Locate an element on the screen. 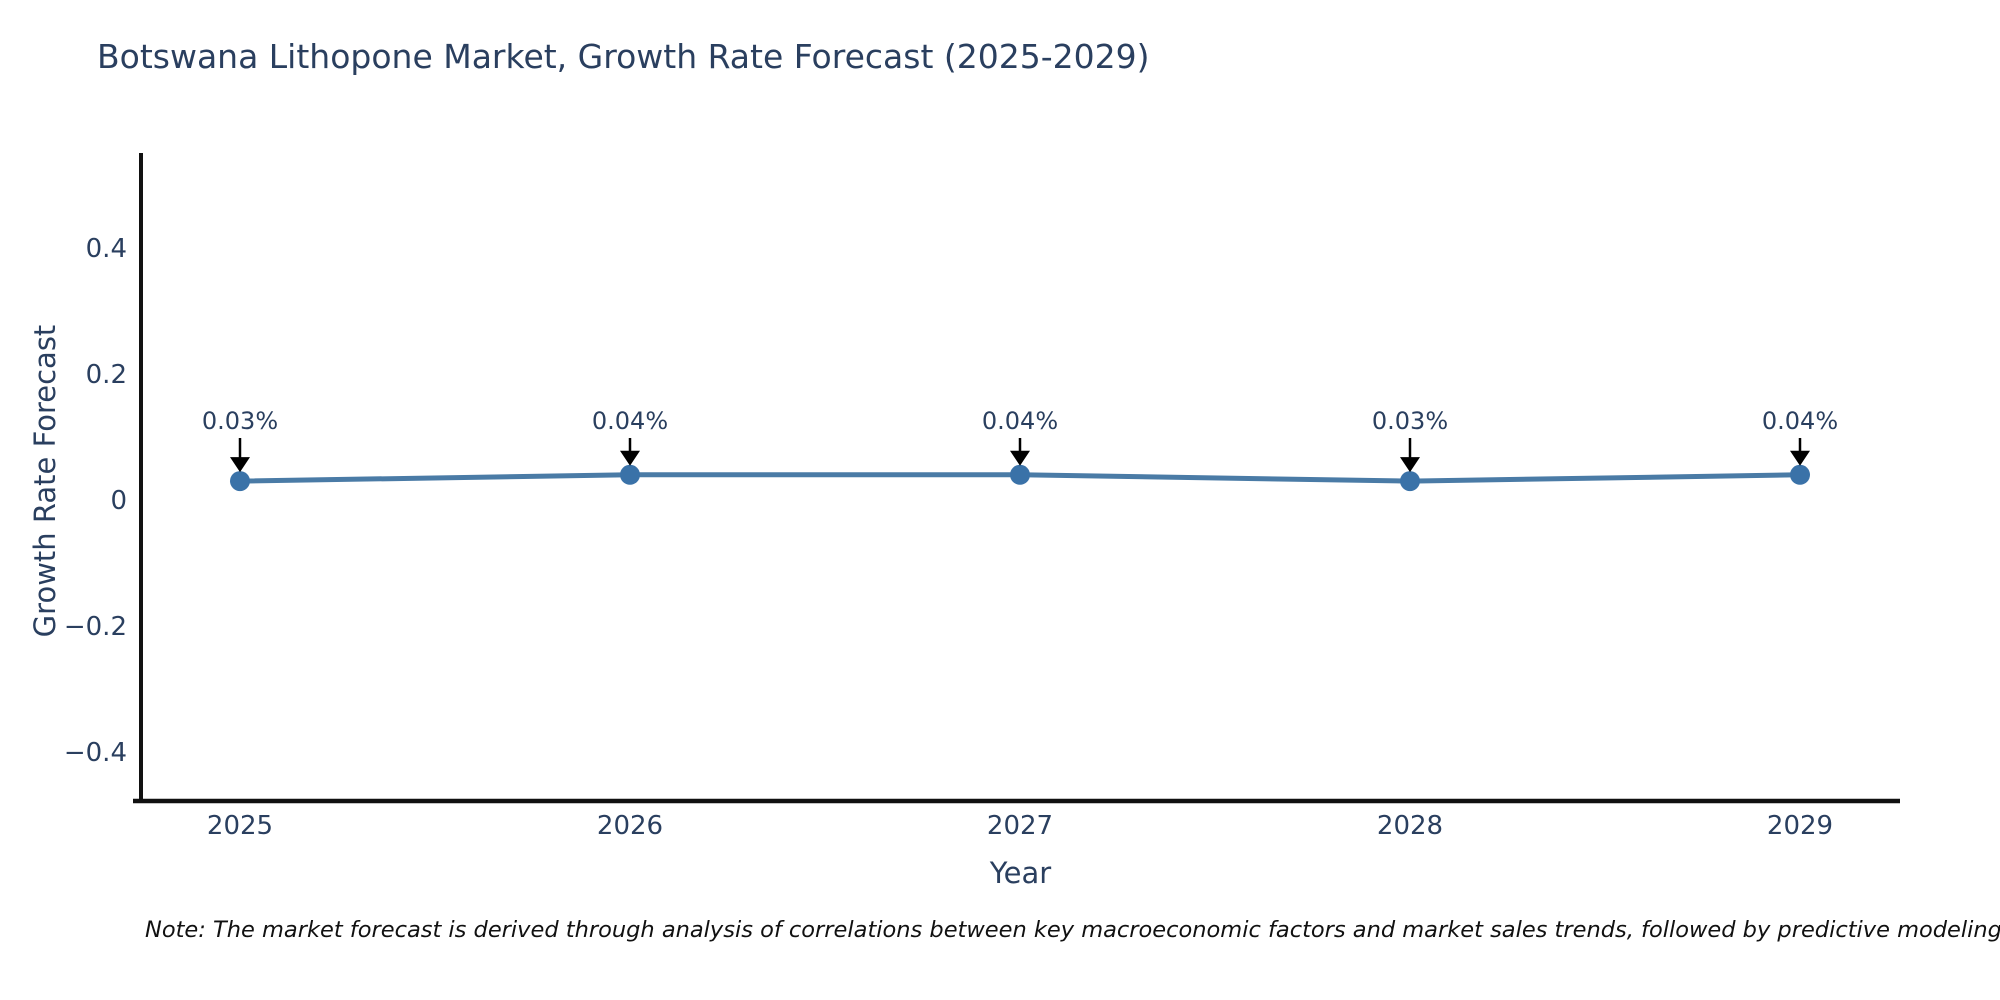 This screenshot has height=1000, width=2000. x-tick-label: 2025 is located at coordinates (240, 826).